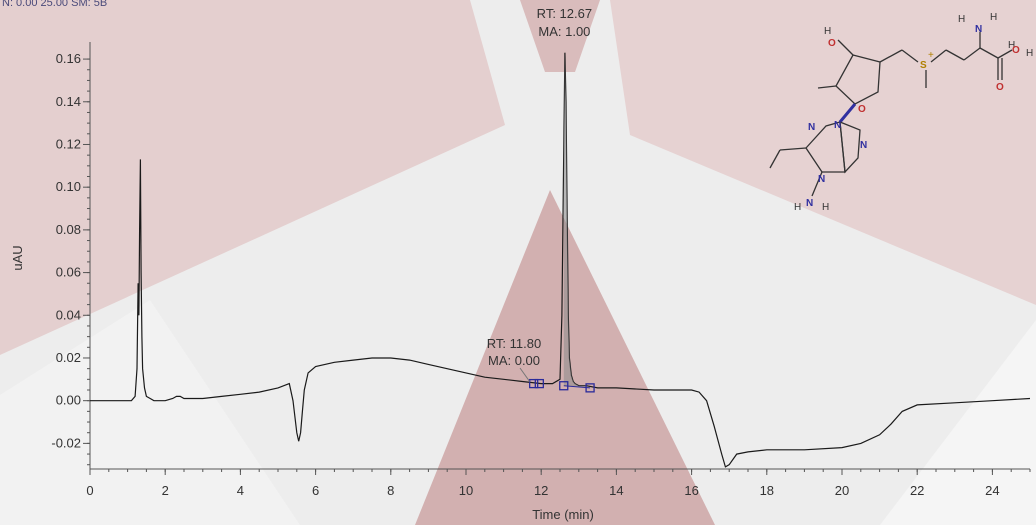 The image size is (1036, 525). What do you see at coordinates (842, 490) in the screenshot?
I see `x-tick-label: 20` at bounding box center [842, 490].